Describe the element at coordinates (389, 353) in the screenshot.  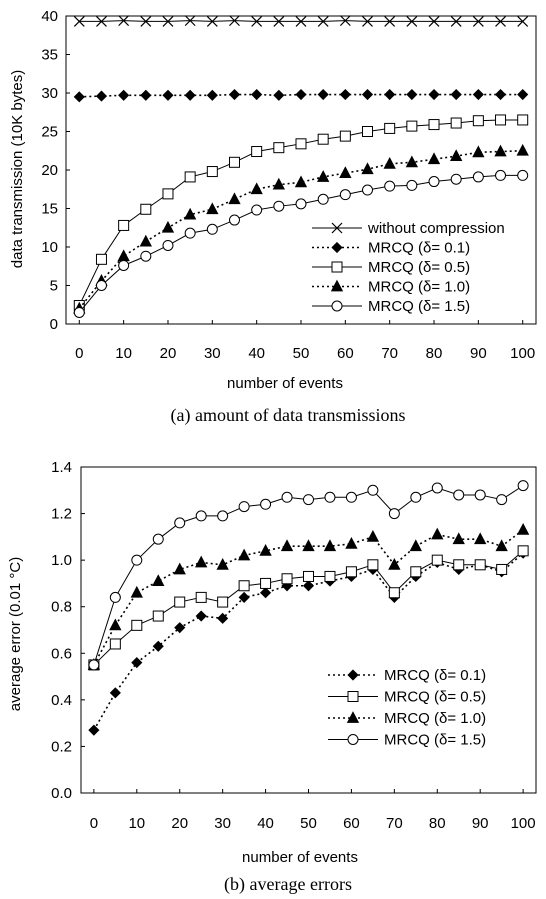
I see `x-tick-label: 70` at that location.